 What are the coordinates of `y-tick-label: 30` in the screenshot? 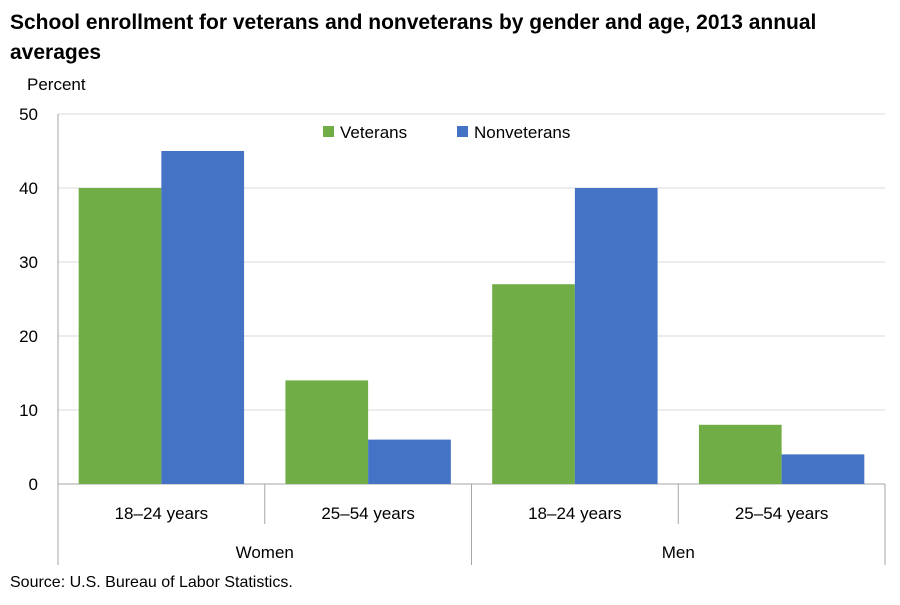 It's located at (28, 262).